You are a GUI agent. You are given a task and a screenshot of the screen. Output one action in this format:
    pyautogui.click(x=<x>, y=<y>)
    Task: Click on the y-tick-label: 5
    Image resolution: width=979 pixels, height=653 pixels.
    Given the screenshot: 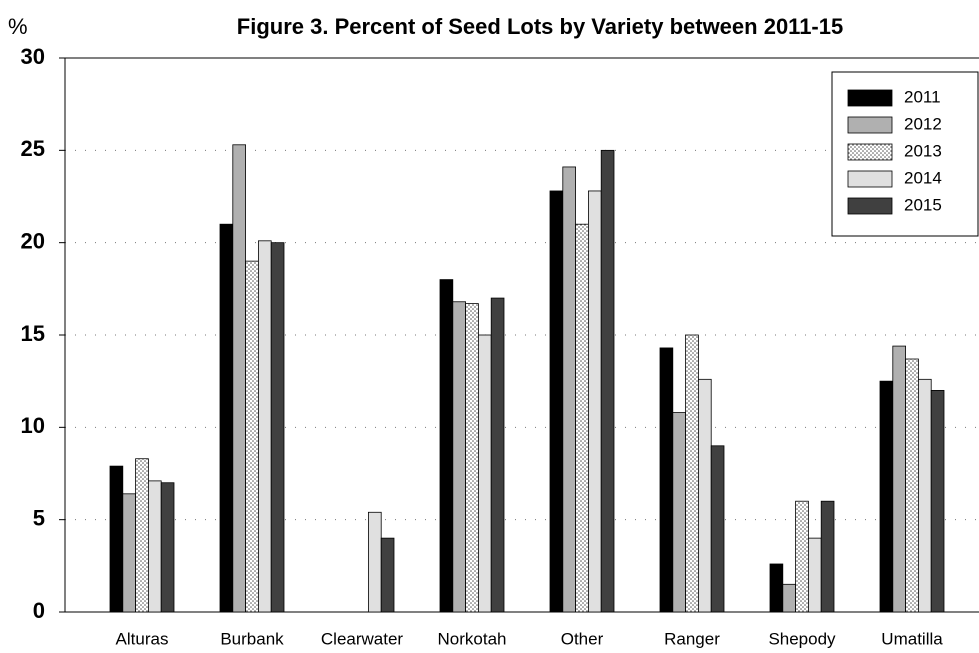 What is the action you would take?
    pyautogui.click(x=39, y=517)
    